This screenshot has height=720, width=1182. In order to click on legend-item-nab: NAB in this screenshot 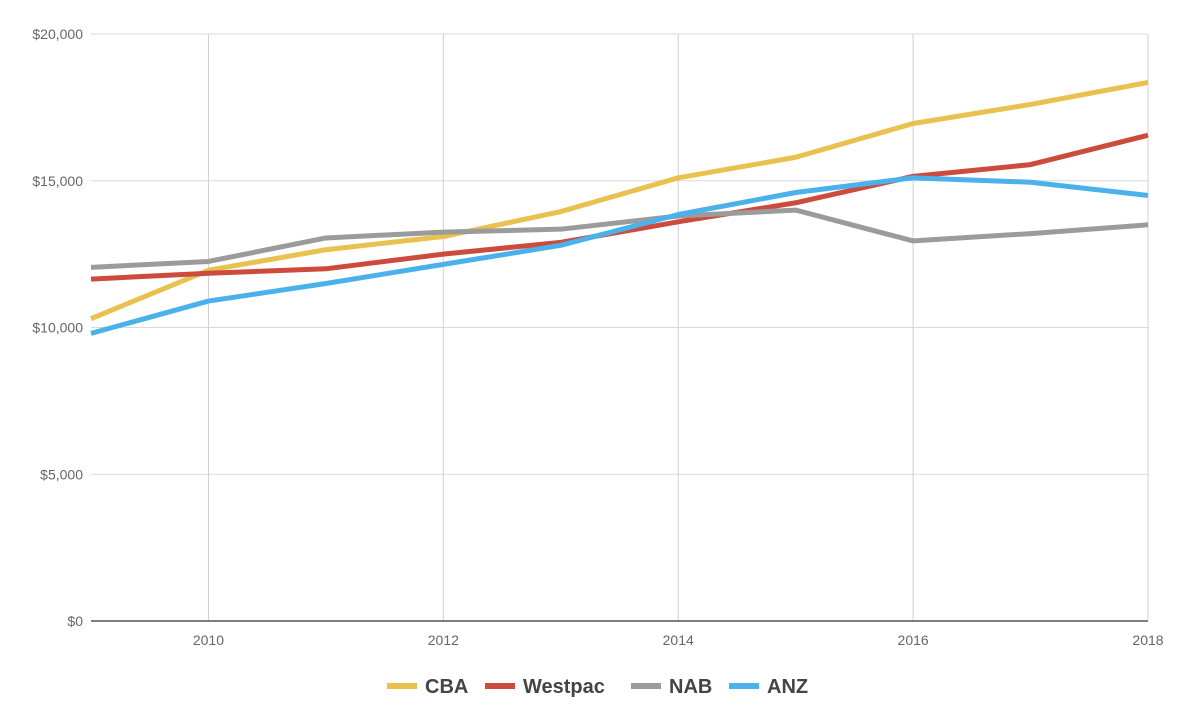, I will do `click(671, 687)`.